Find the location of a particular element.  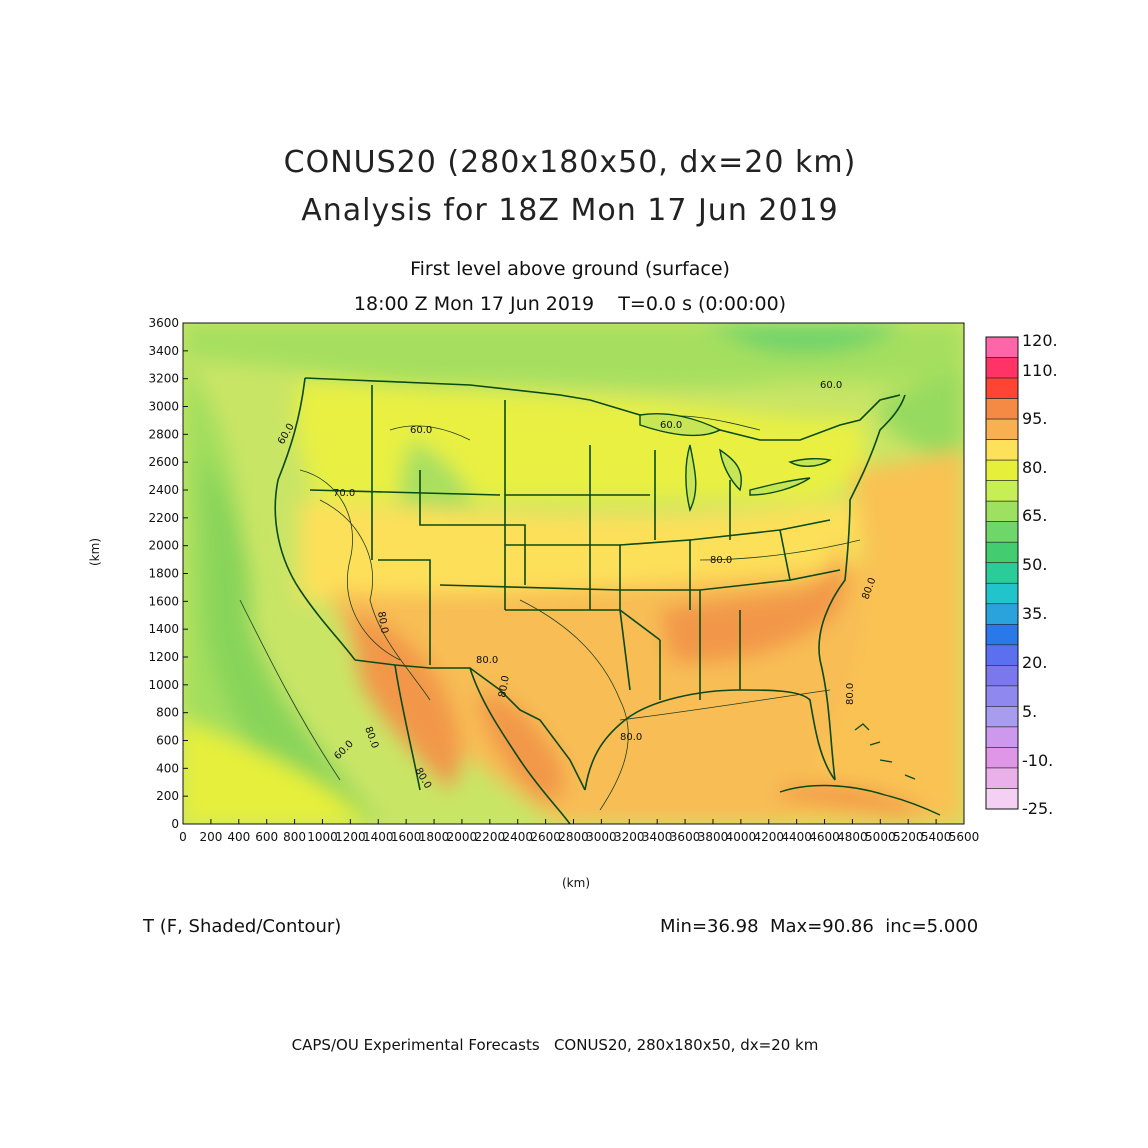

y-tick-label: 200 is located at coordinates (167, 796).